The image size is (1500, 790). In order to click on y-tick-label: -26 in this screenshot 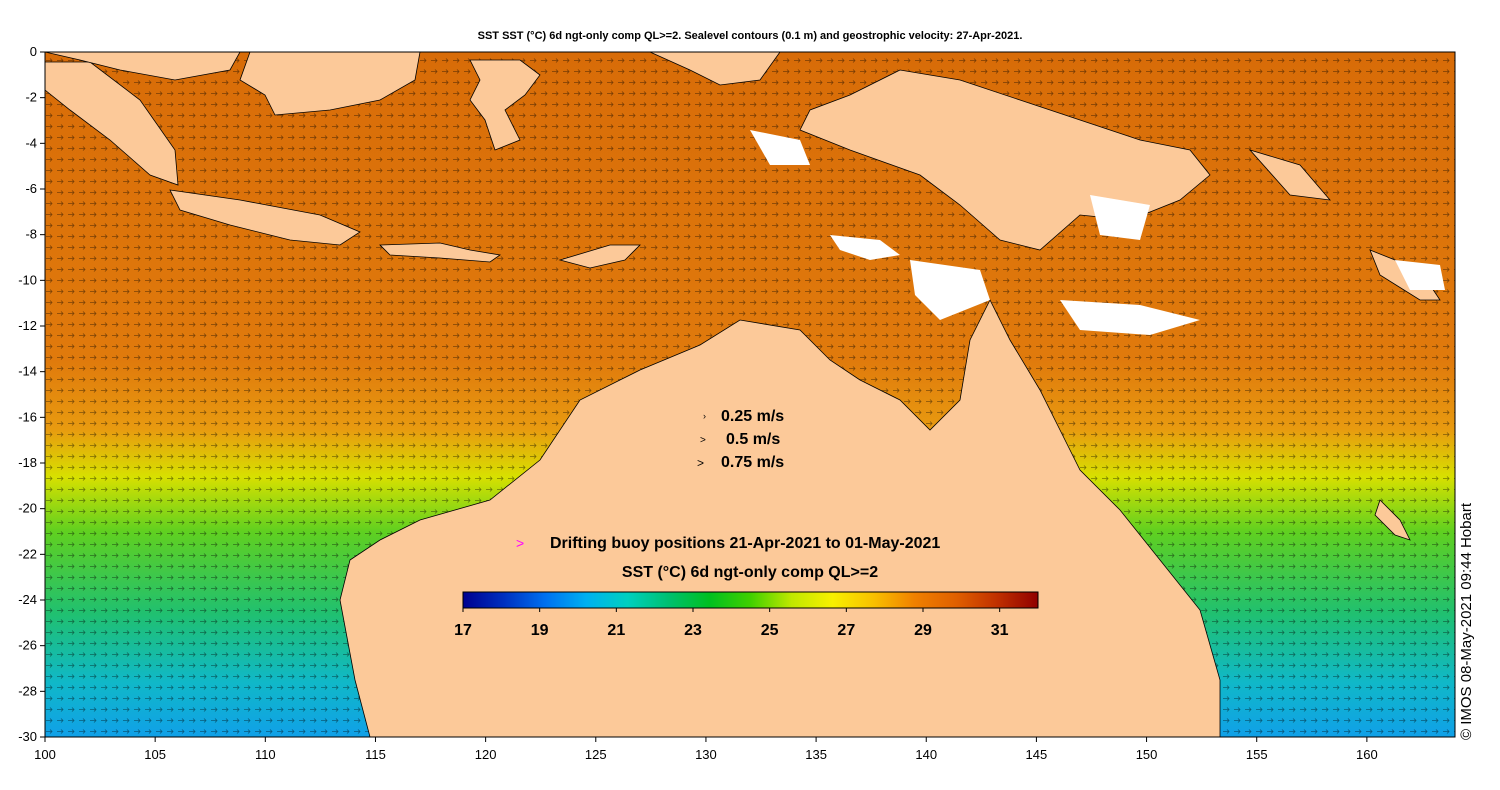, I will do `click(27, 645)`.